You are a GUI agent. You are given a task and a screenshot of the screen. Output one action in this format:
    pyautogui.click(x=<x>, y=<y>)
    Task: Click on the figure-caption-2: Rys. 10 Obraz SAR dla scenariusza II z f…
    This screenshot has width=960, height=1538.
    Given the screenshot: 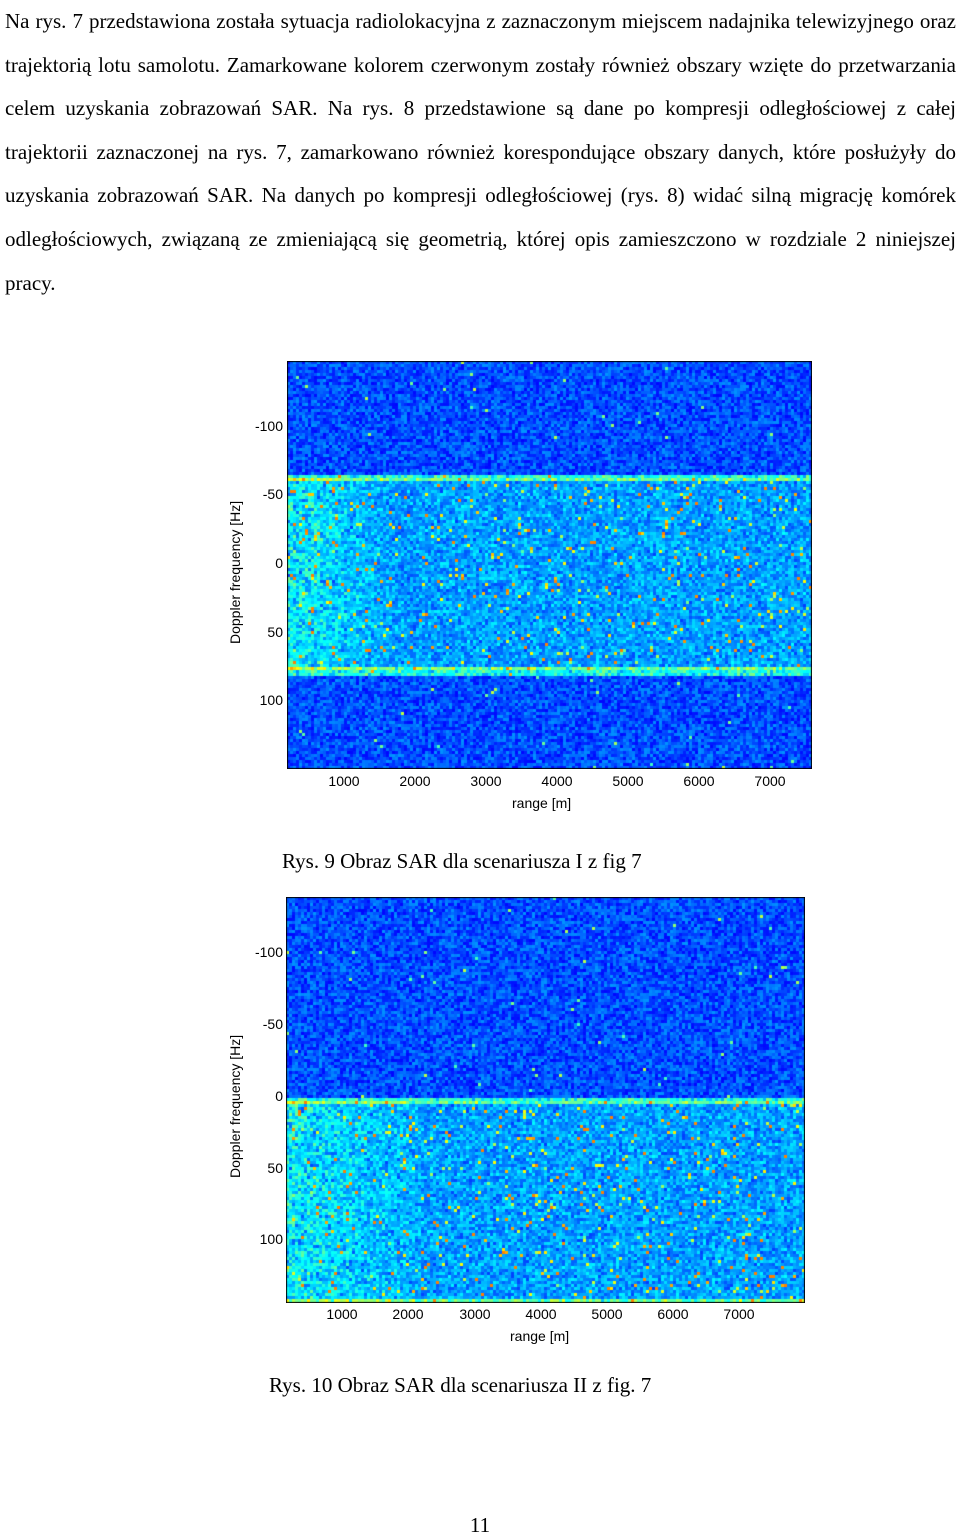 What is the action you would take?
    pyautogui.click(x=460, y=1385)
    